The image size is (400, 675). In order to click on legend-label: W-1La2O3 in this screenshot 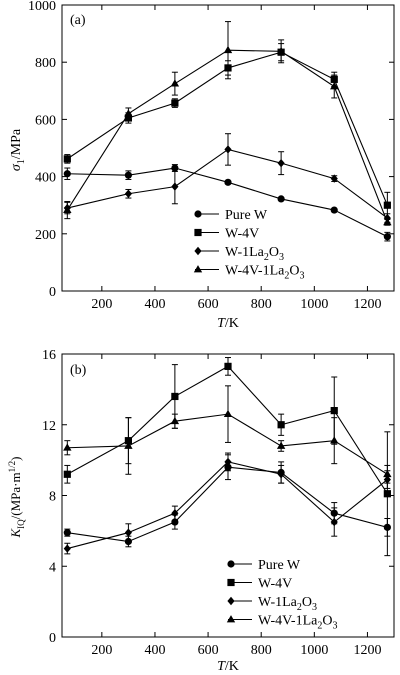, I will do `click(287, 604)`.